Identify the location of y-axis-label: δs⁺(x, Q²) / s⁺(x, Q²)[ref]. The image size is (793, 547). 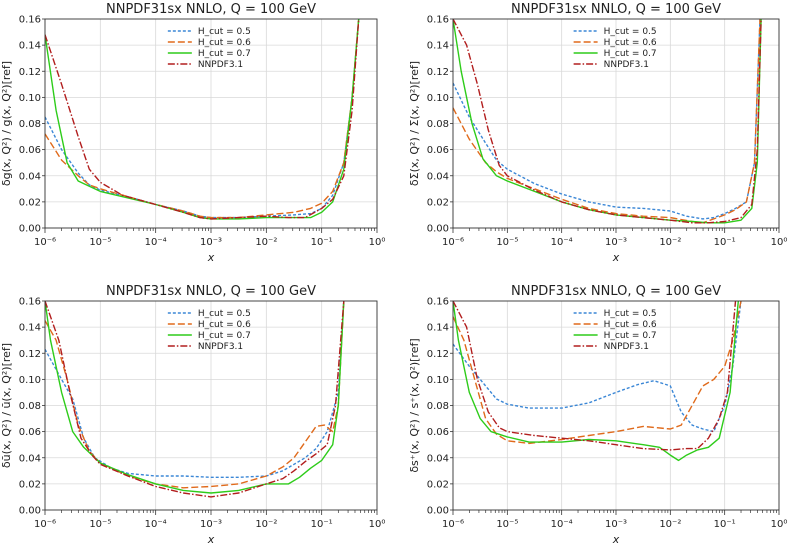
(414, 405).